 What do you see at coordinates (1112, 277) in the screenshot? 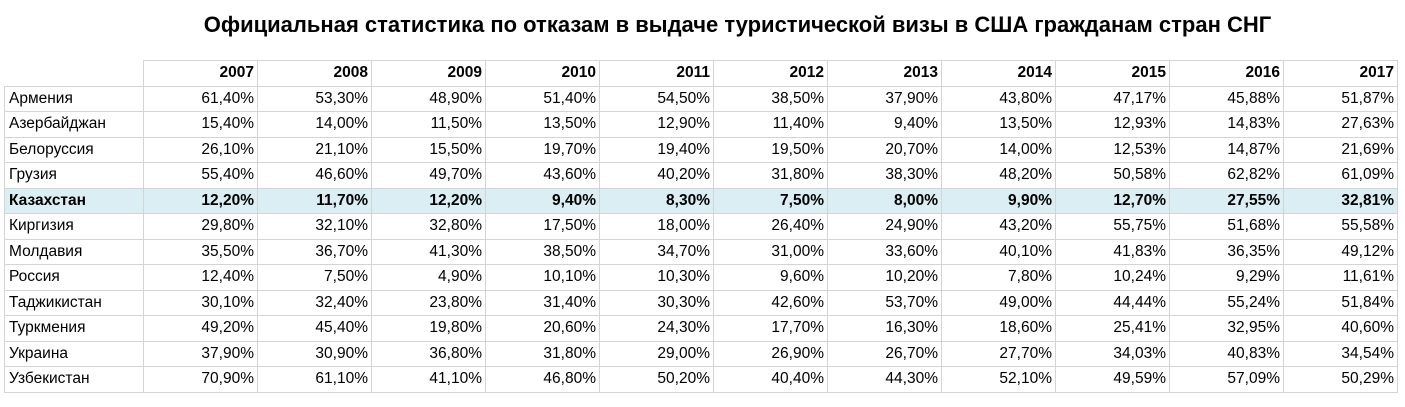
I see `value-cell: 10,24%` at bounding box center [1112, 277].